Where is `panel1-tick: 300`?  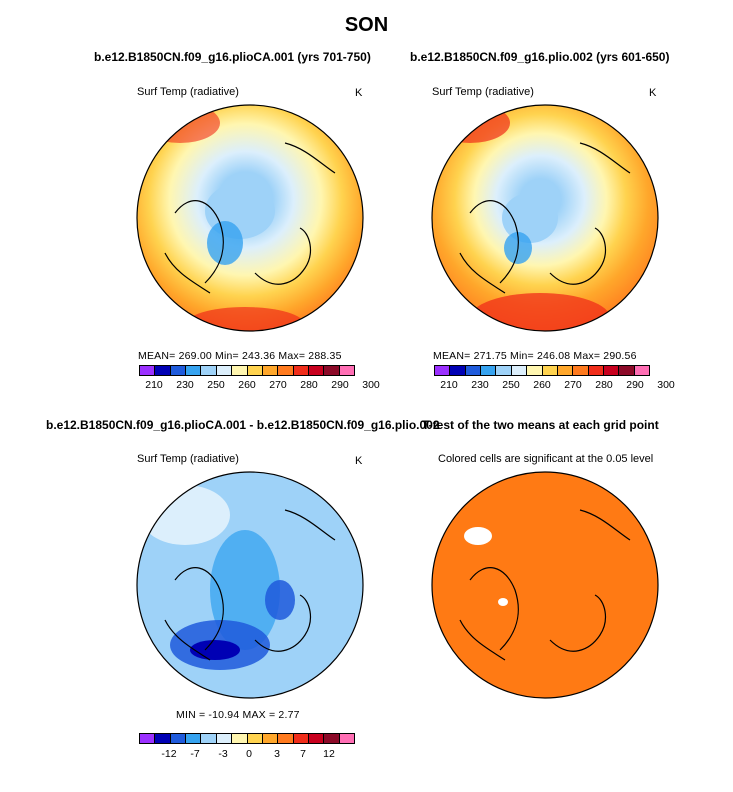 panel1-tick: 300 is located at coordinates (371, 385).